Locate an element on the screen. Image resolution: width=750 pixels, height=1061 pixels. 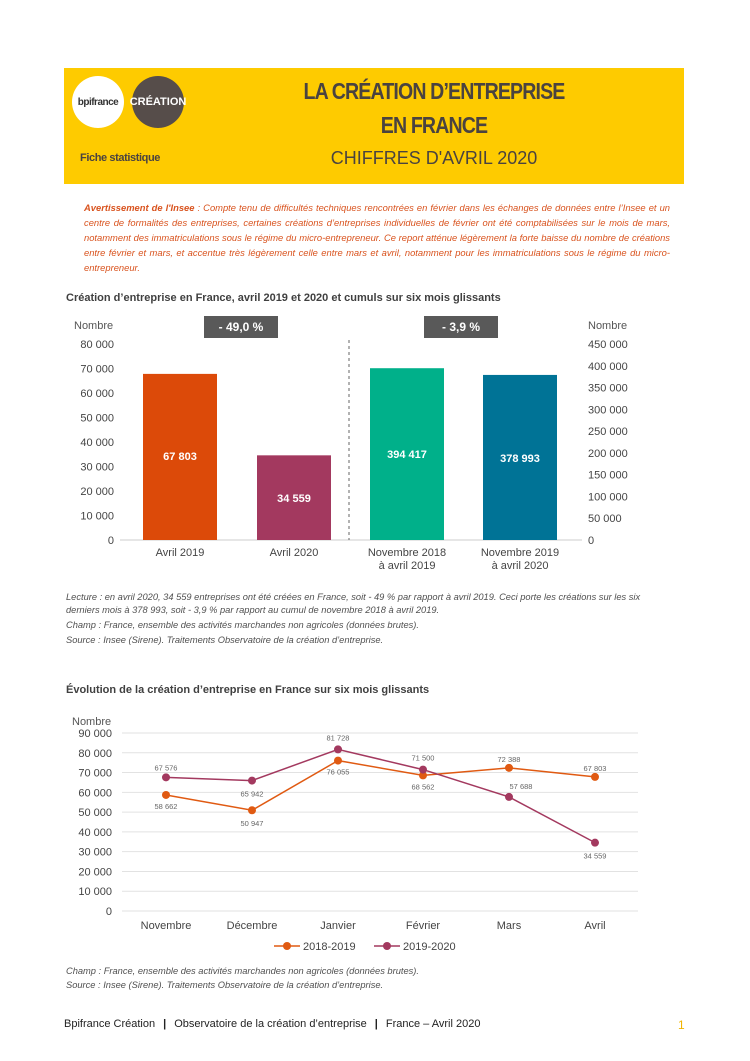
y-tick-left: 70 000 is located at coordinates (97, 370).